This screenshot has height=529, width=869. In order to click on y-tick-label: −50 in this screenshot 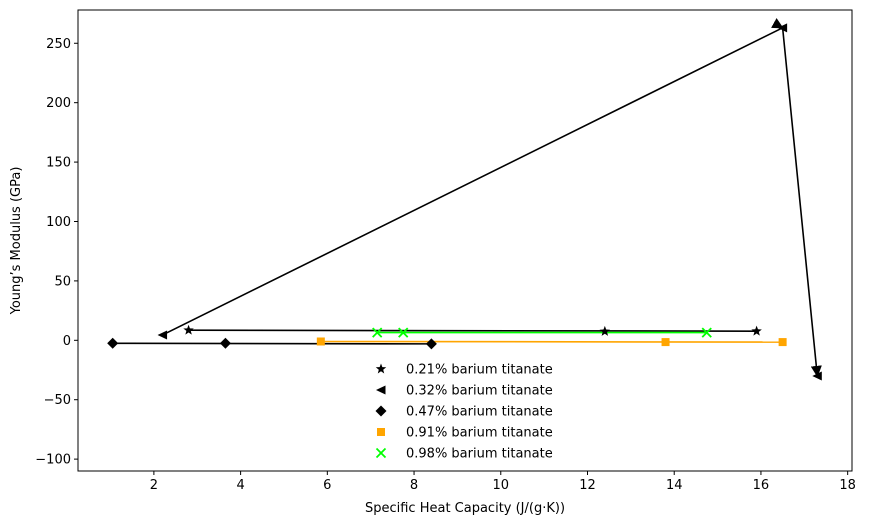, I will do `click(57, 400)`.